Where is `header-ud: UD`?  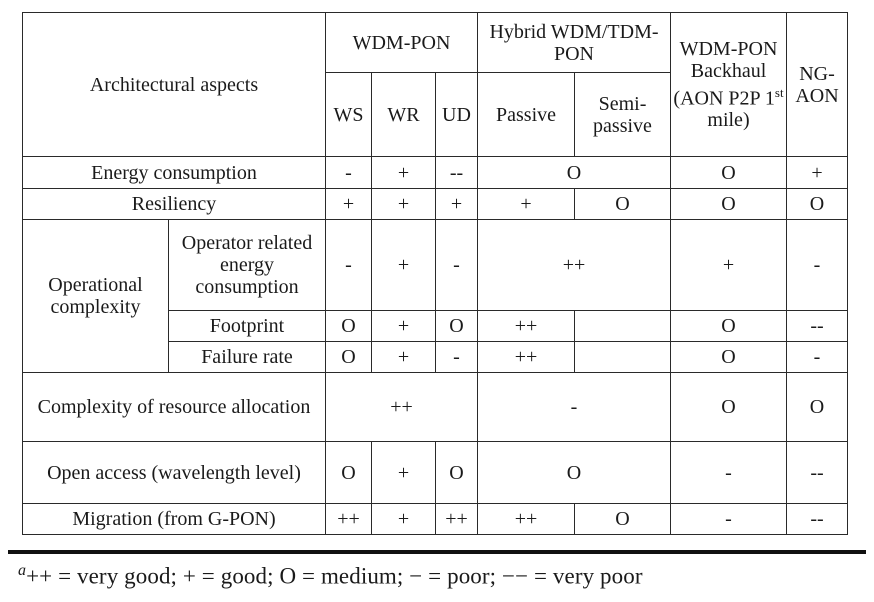
header-ud: UD is located at coordinates (456, 114).